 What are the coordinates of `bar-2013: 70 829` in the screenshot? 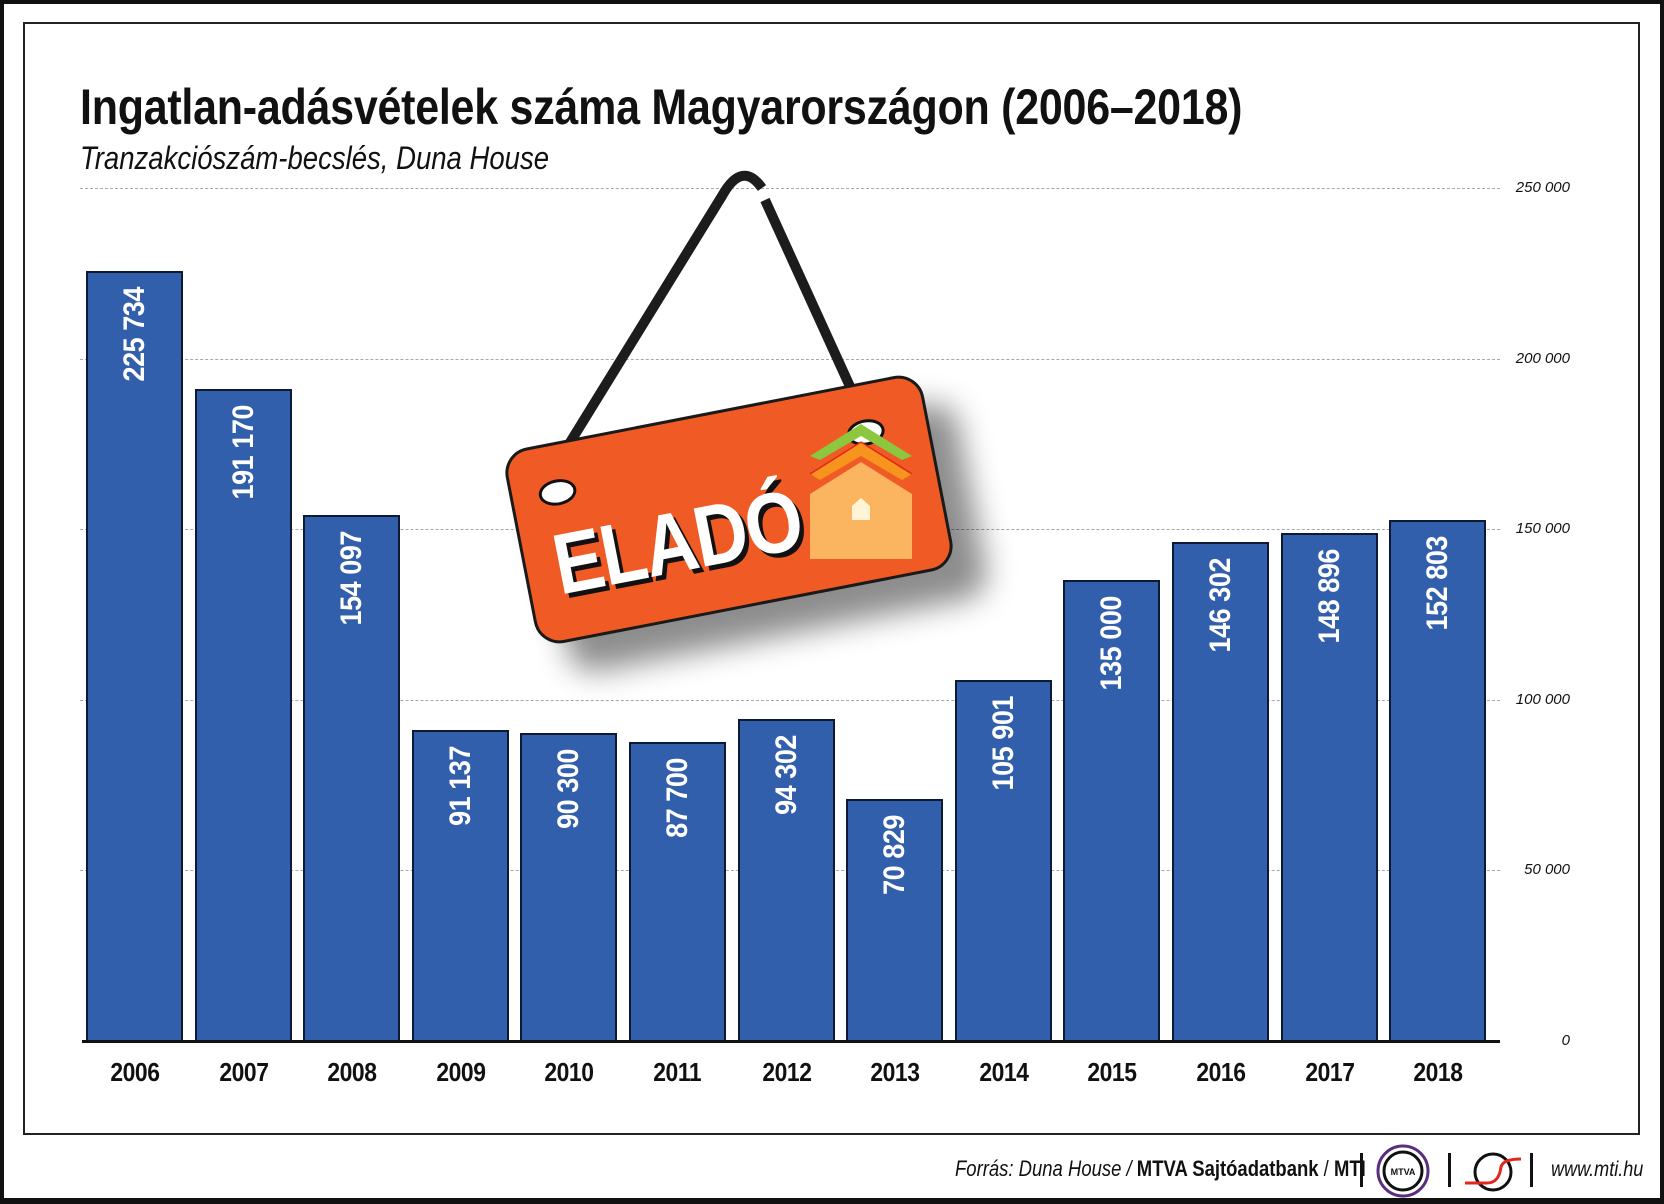 It's located at (894, 920).